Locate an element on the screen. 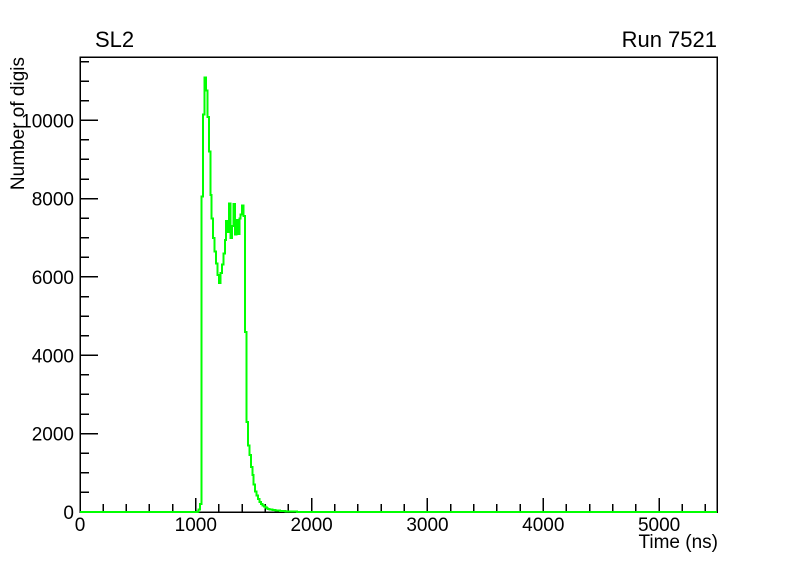  plot-title: SL2 is located at coordinates (114, 39).